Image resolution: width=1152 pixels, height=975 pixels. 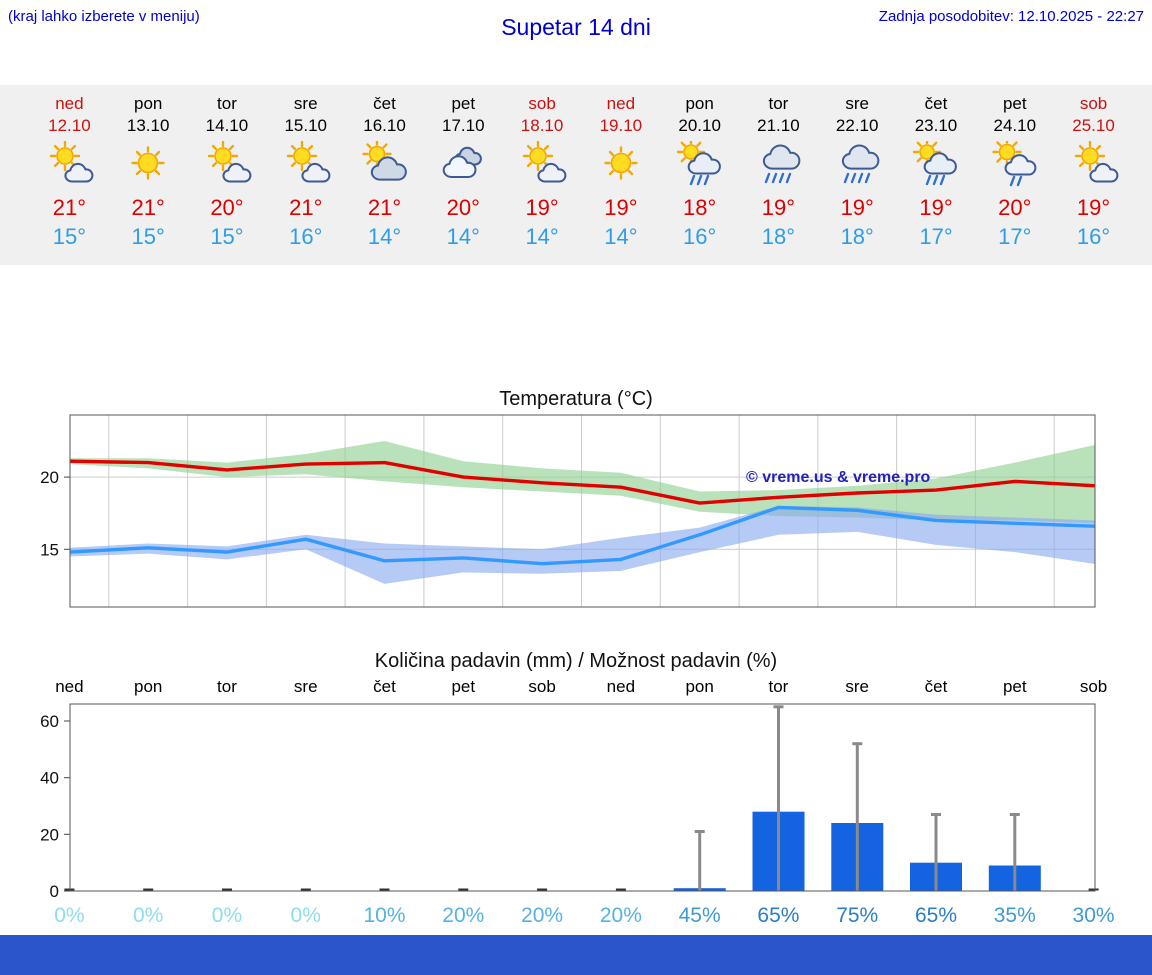 What do you see at coordinates (857, 103) in the screenshot?
I see `day-name: sre` at bounding box center [857, 103].